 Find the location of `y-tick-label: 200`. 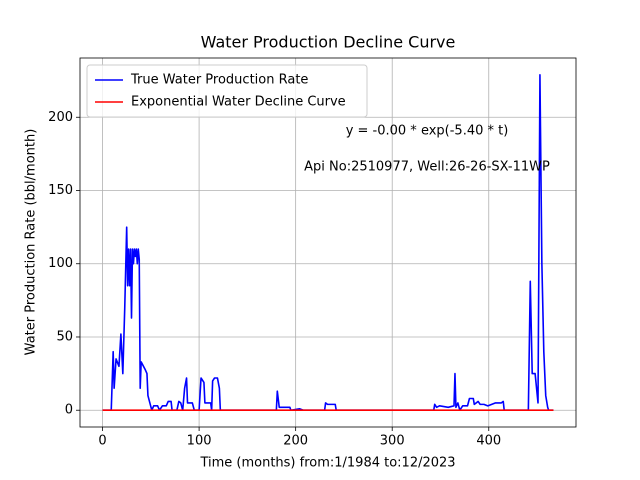

y-tick-label: 200 is located at coordinates (60, 117).